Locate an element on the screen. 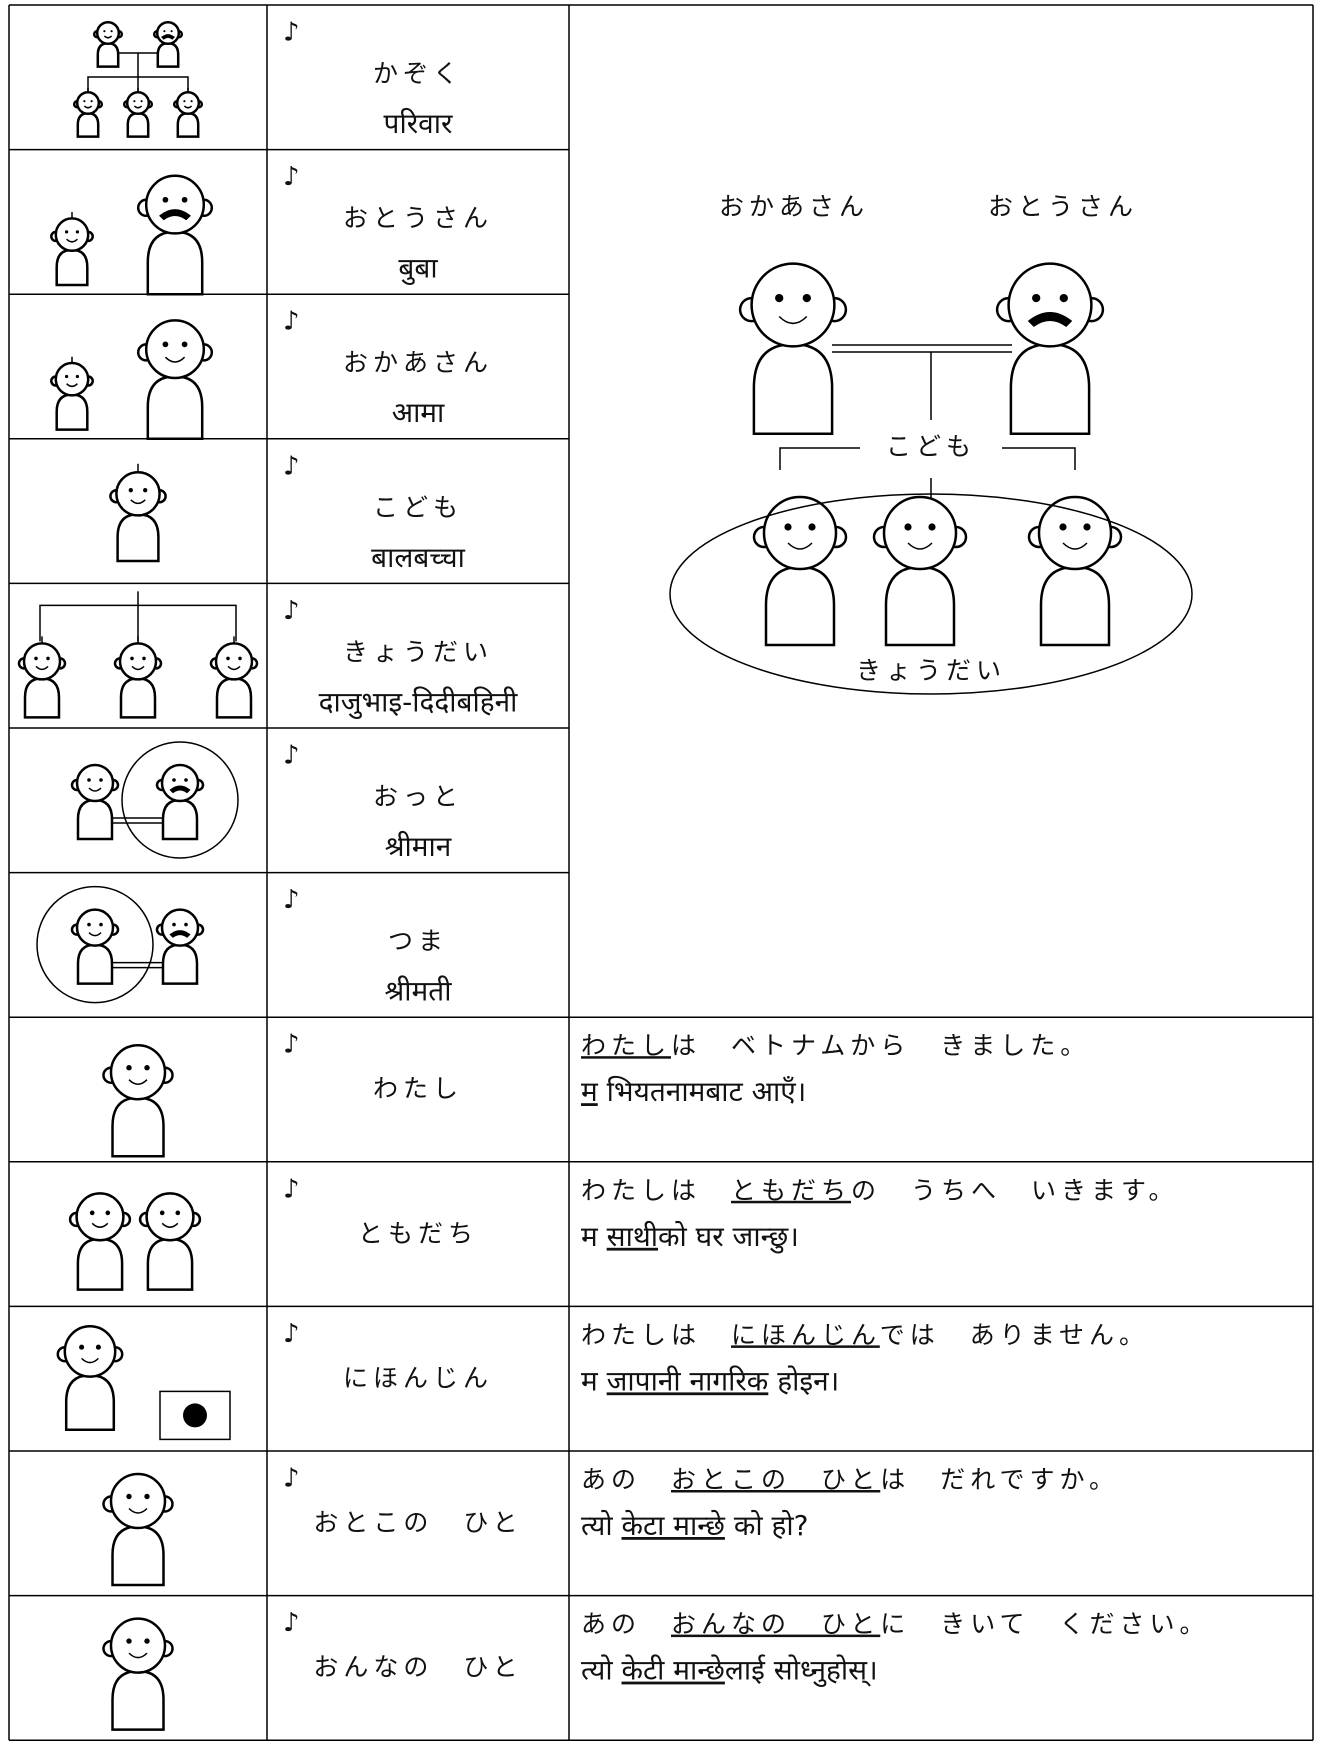 Image resolution: width=1322 pixels, height=1744 pixels. nepali-sentence: म जापानी नागरिक होइन। is located at coordinates (710, 1380).